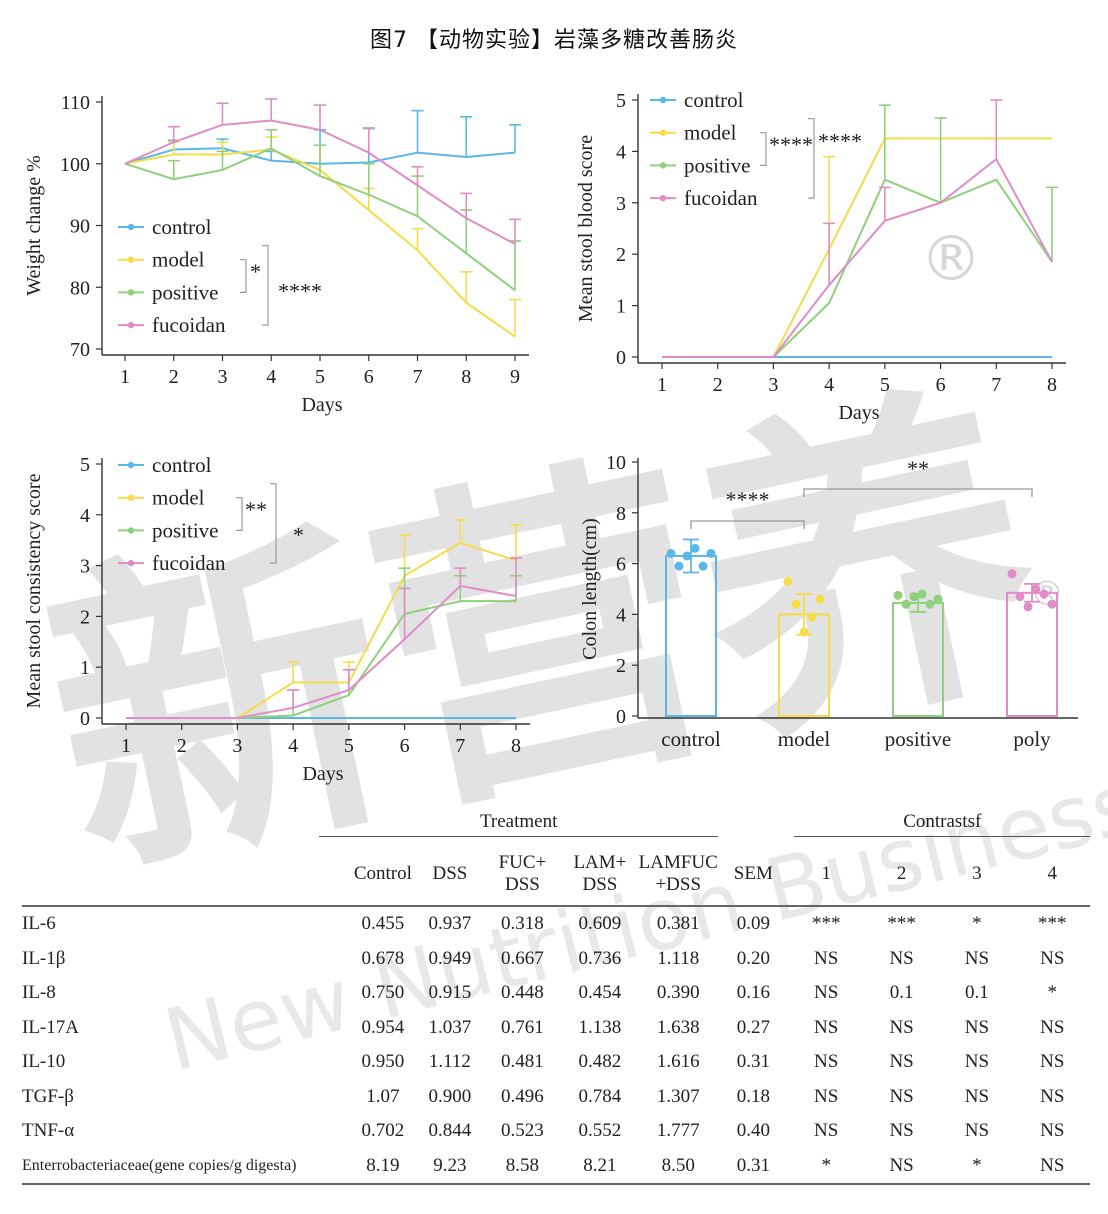 The image size is (1108, 1214). Describe the element at coordinates (450, 924) in the screenshot. I see `table-cell: 0.937` at that location.